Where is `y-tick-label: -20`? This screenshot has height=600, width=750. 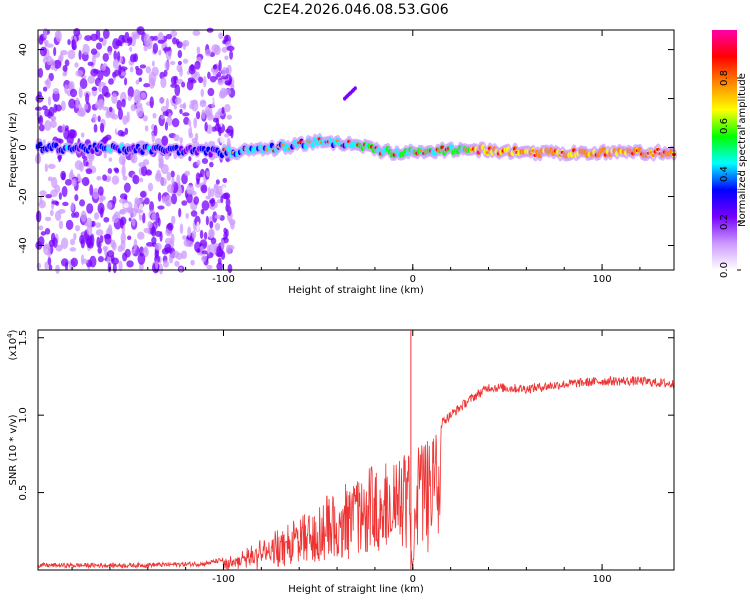 y-tick-label: -20 is located at coordinates (23, 196).